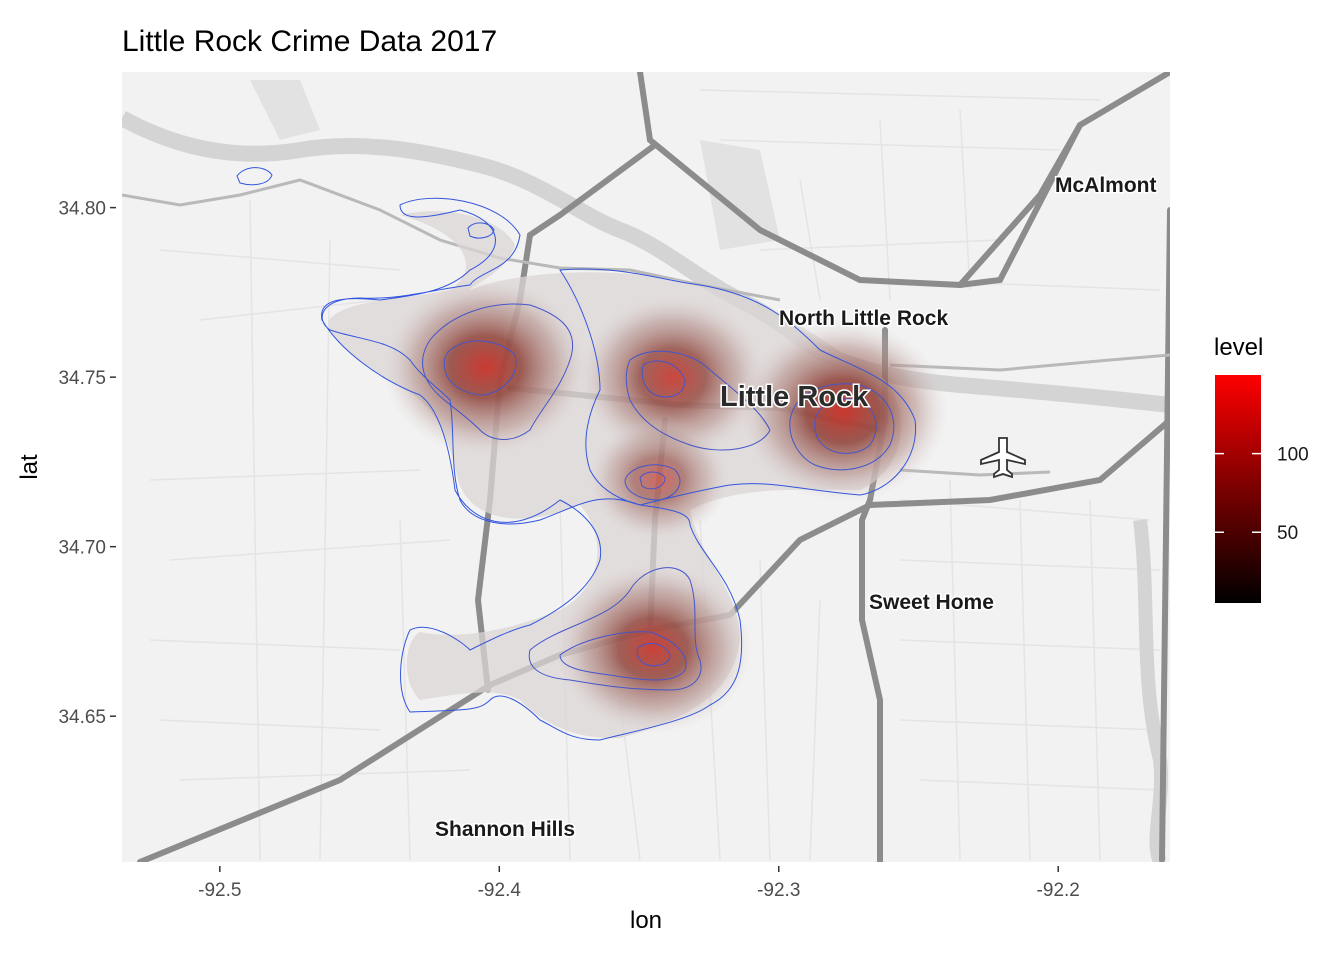 Image resolution: width=1344 pixels, height=960 pixels. I want to click on label-north-little-rock: North Little Rock, so click(863, 318).